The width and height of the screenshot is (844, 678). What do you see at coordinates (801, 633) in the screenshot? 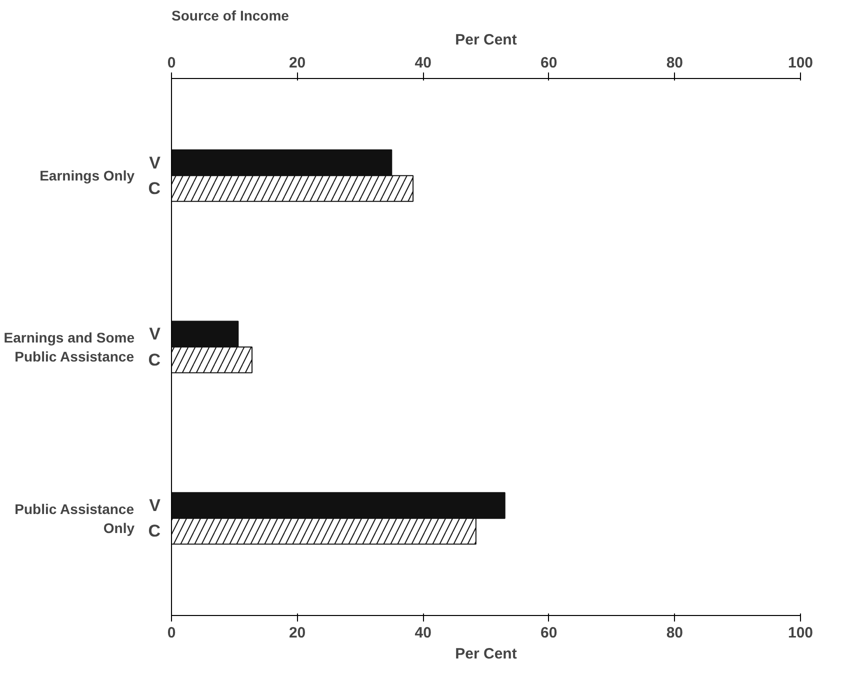
I see `x2-tick-label: 100` at bounding box center [801, 633].